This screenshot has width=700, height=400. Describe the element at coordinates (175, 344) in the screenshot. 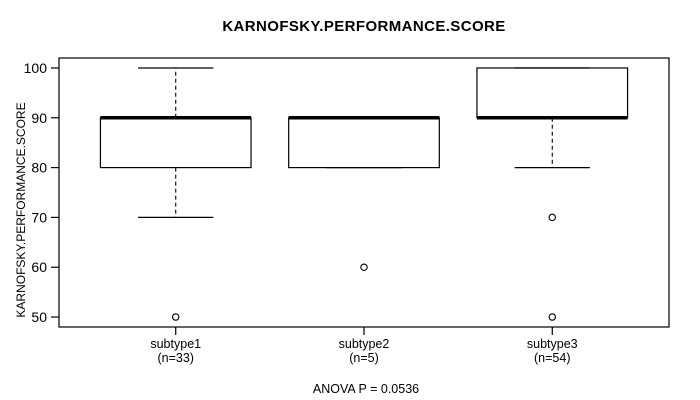

I see `group-label: subtype1` at that location.